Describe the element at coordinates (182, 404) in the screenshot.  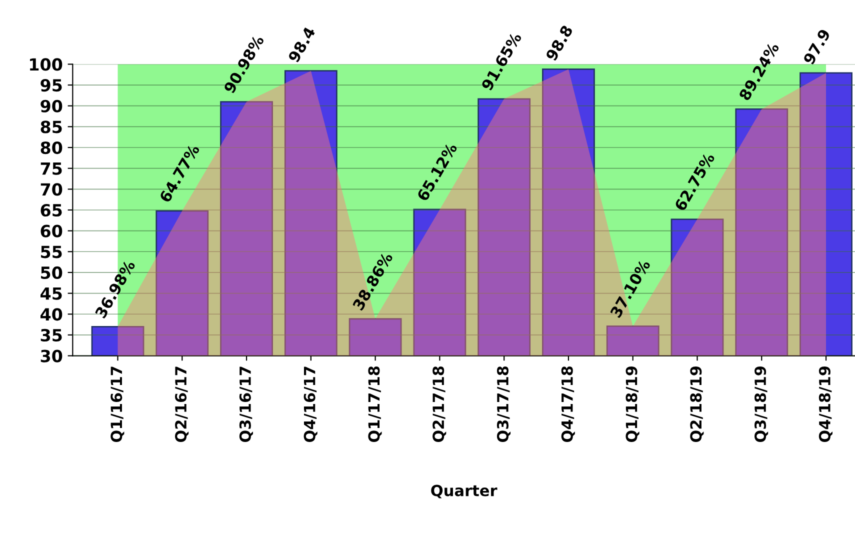
I see `x-tick-label: Q2/16/17` at that location.